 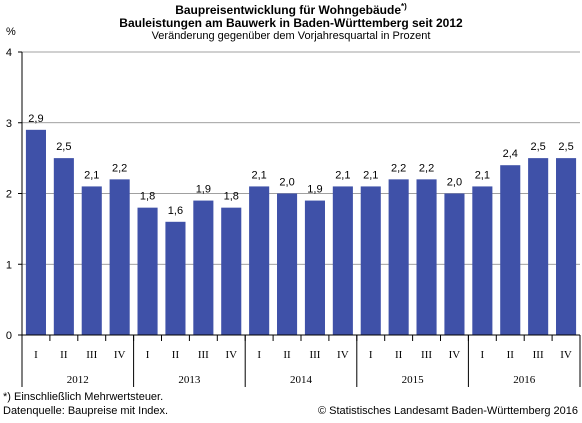 What do you see at coordinates (9, 336) in the screenshot?
I see `y-tick-label: 0` at bounding box center [9, 336].